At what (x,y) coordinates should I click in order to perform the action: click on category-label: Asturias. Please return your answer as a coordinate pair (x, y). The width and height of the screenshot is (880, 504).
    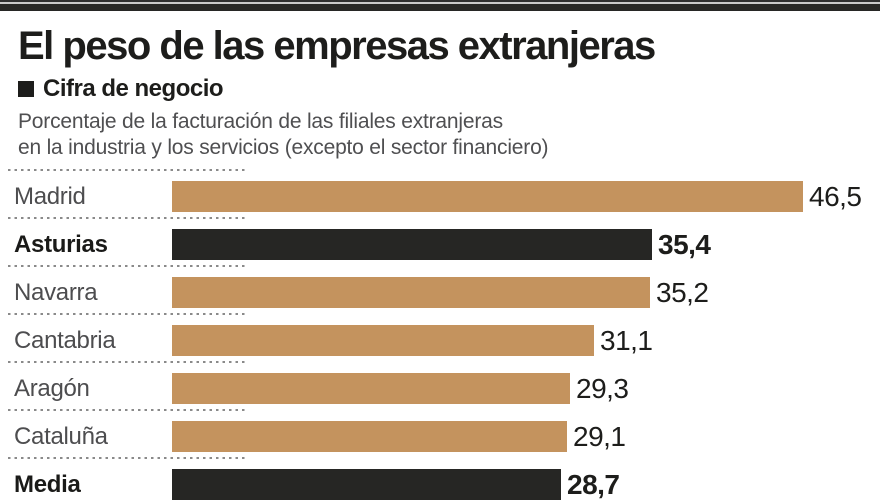
    Looking at the image, I should click on (61, 244).